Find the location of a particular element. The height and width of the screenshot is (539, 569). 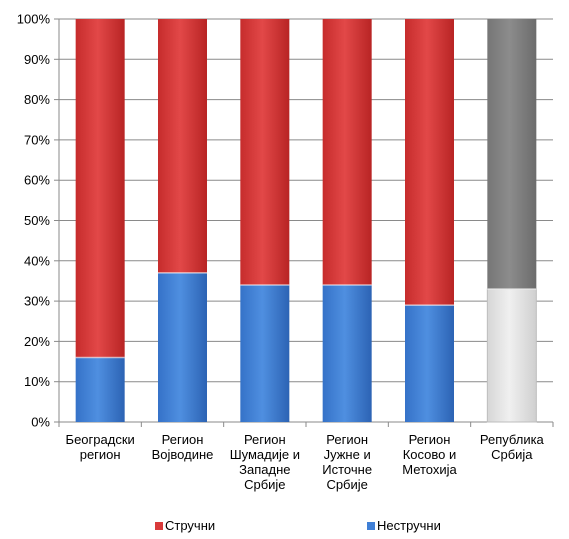

x-category-label: Регион Војводине is located at coordinates (183, 447).